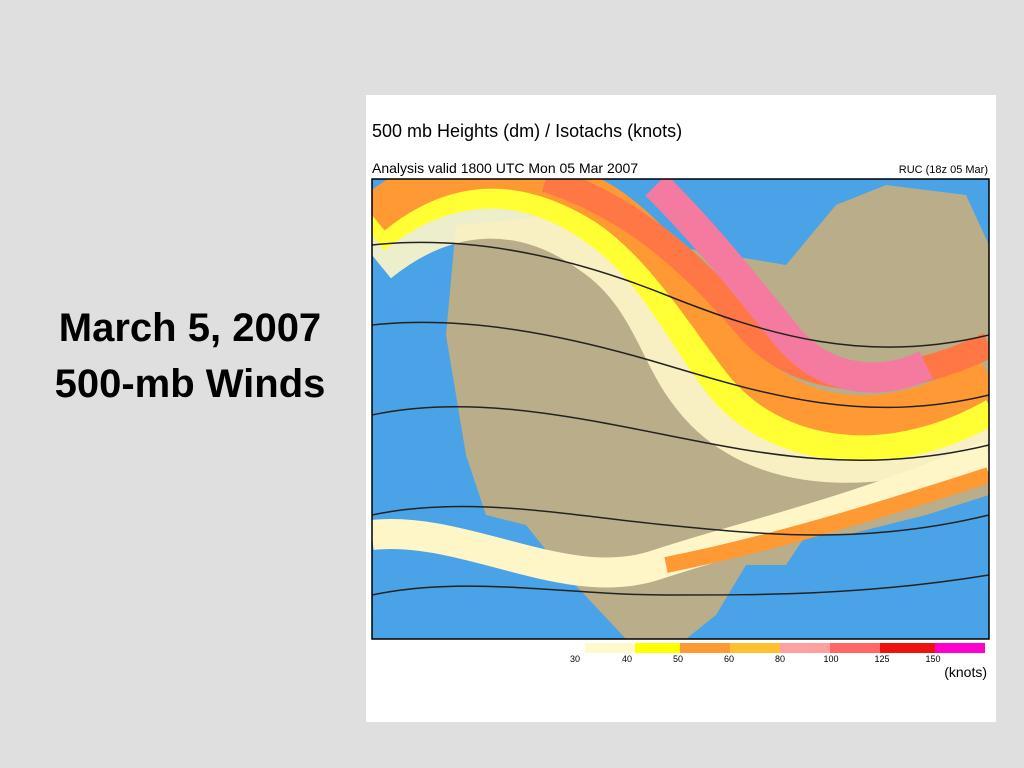 This screenshot has width=1024, height=768. Describe the element at coordinates (965, 672) in the screenshot. I see `legend-unit: (knots)` at that location.